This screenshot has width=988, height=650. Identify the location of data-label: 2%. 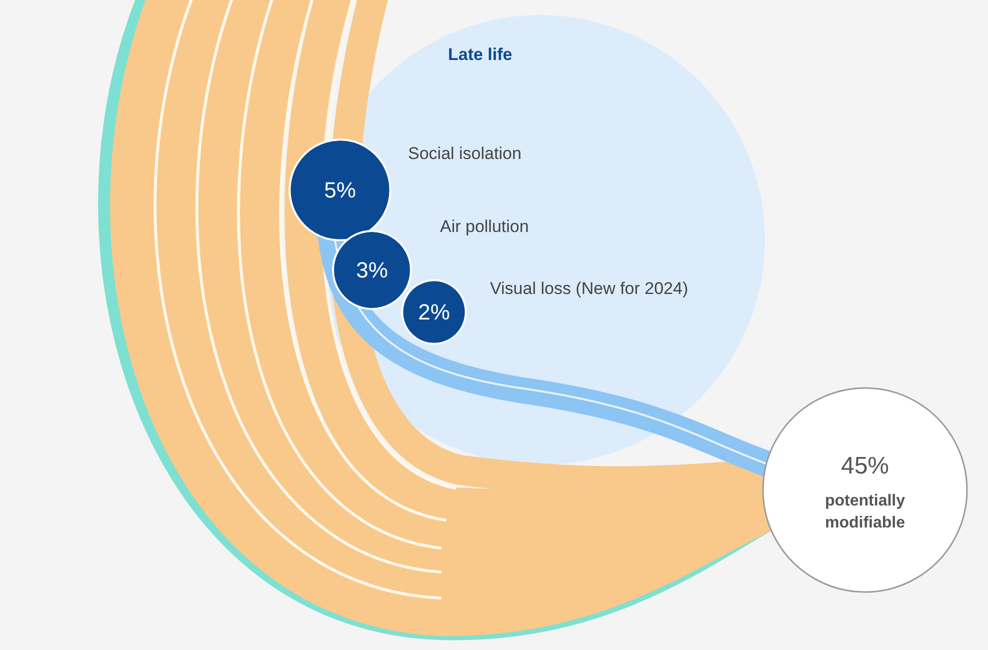
(434, 312).